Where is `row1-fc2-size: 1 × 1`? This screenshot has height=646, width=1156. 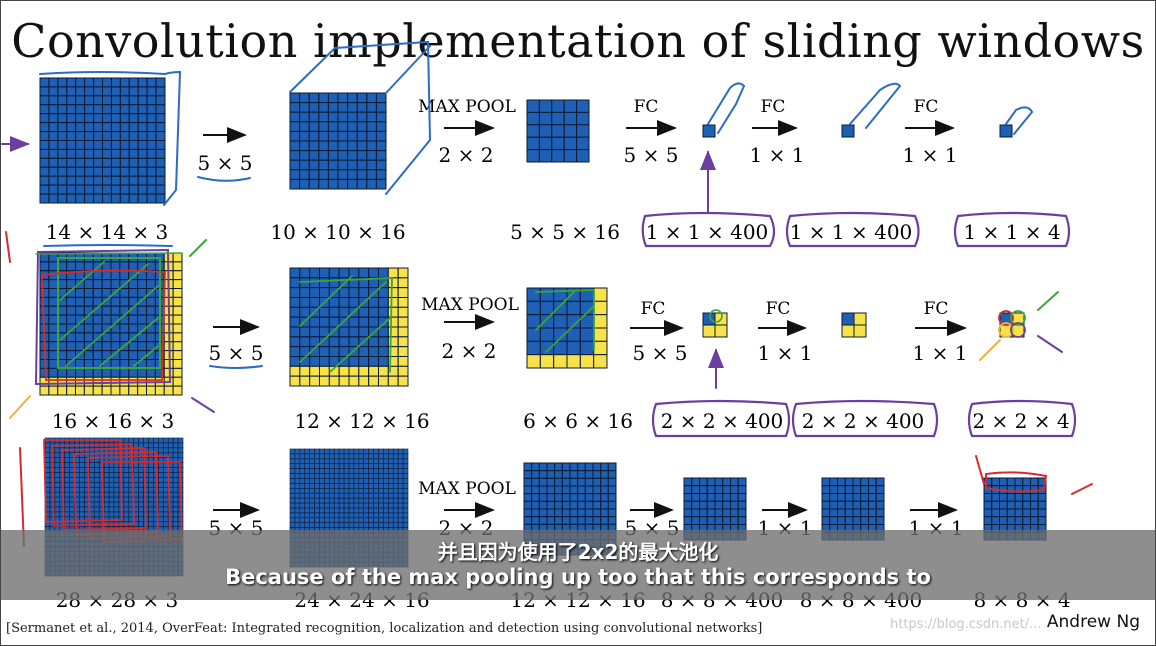
row1-fc2-size: 1 × 1 is located at coordinates (777, 155).